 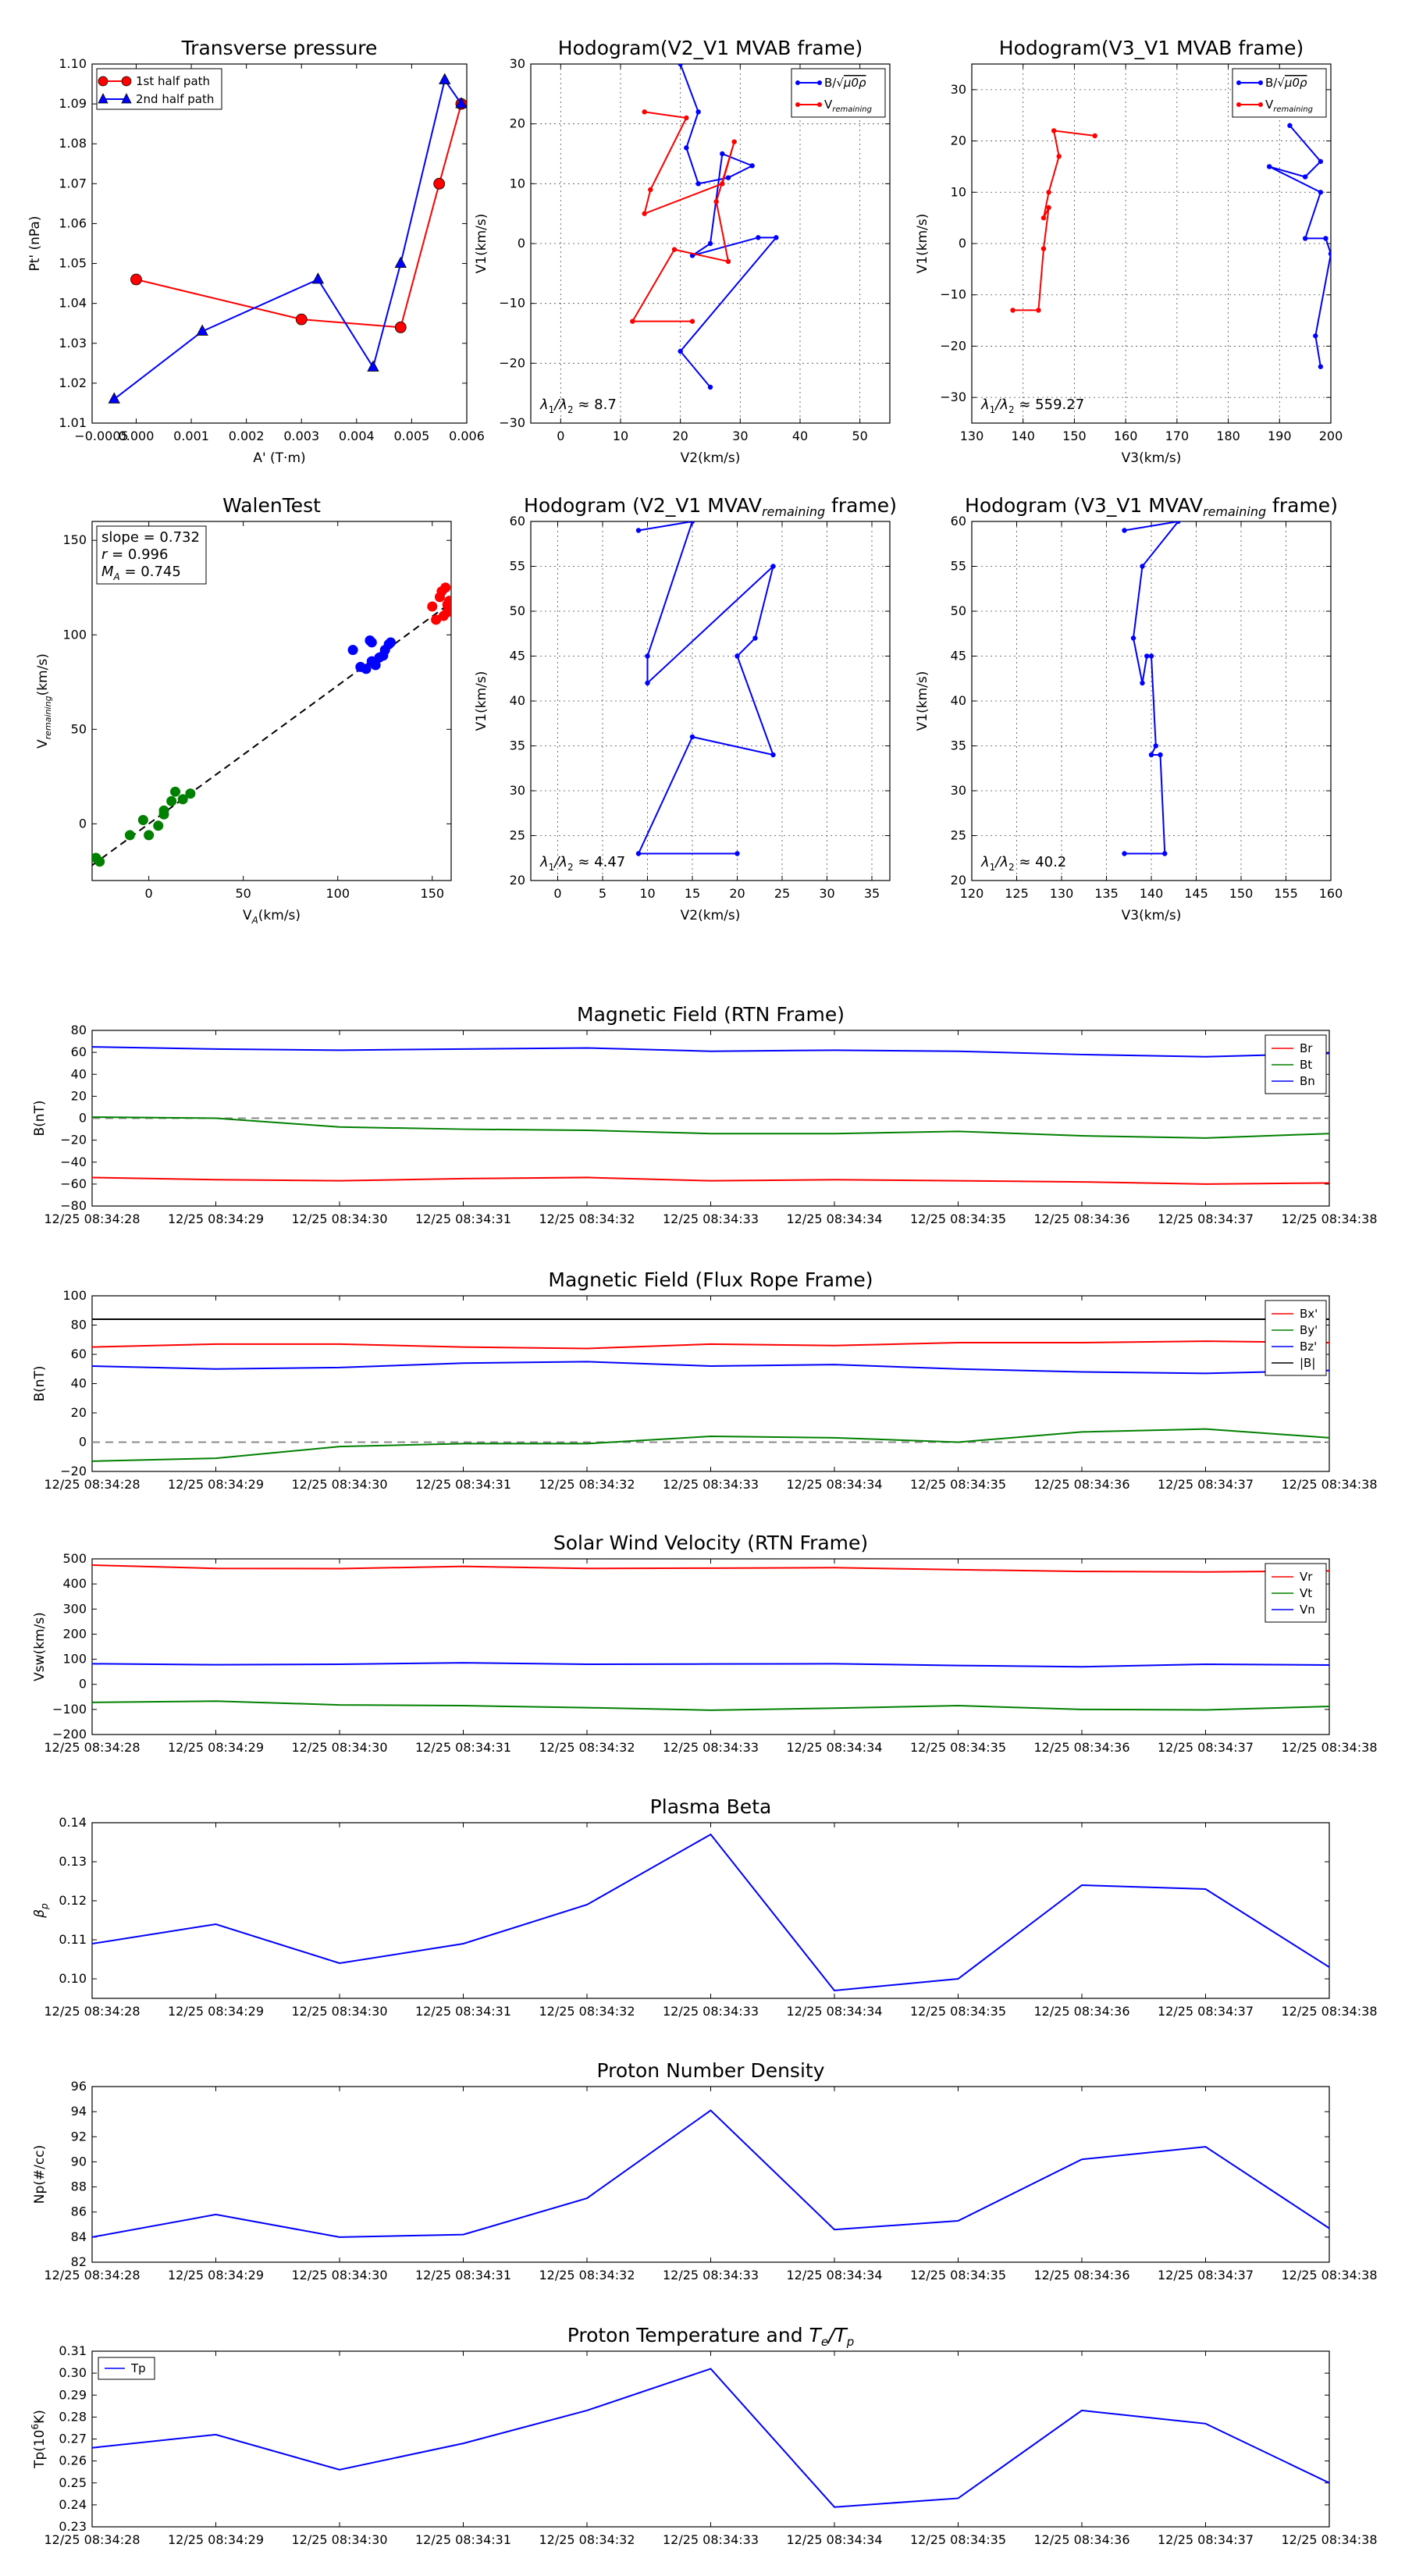 I want to click on walen-xtick-label: 150, so click(x=433, y=893).